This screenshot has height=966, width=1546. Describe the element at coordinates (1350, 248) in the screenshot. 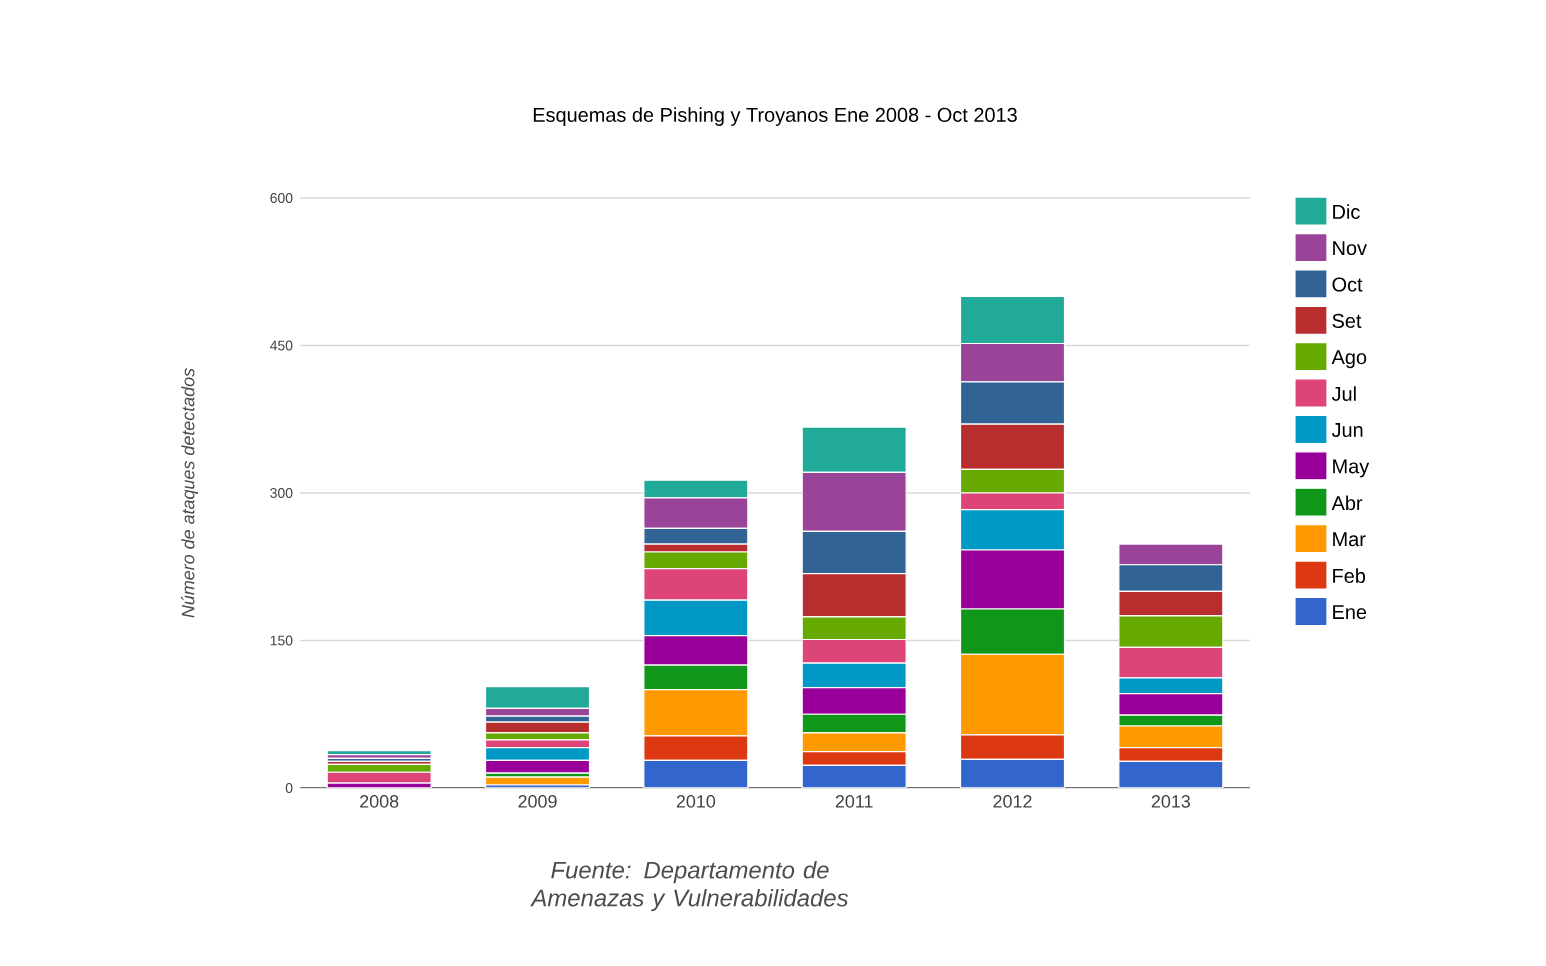

I see `legend-label: Nov` at that location.